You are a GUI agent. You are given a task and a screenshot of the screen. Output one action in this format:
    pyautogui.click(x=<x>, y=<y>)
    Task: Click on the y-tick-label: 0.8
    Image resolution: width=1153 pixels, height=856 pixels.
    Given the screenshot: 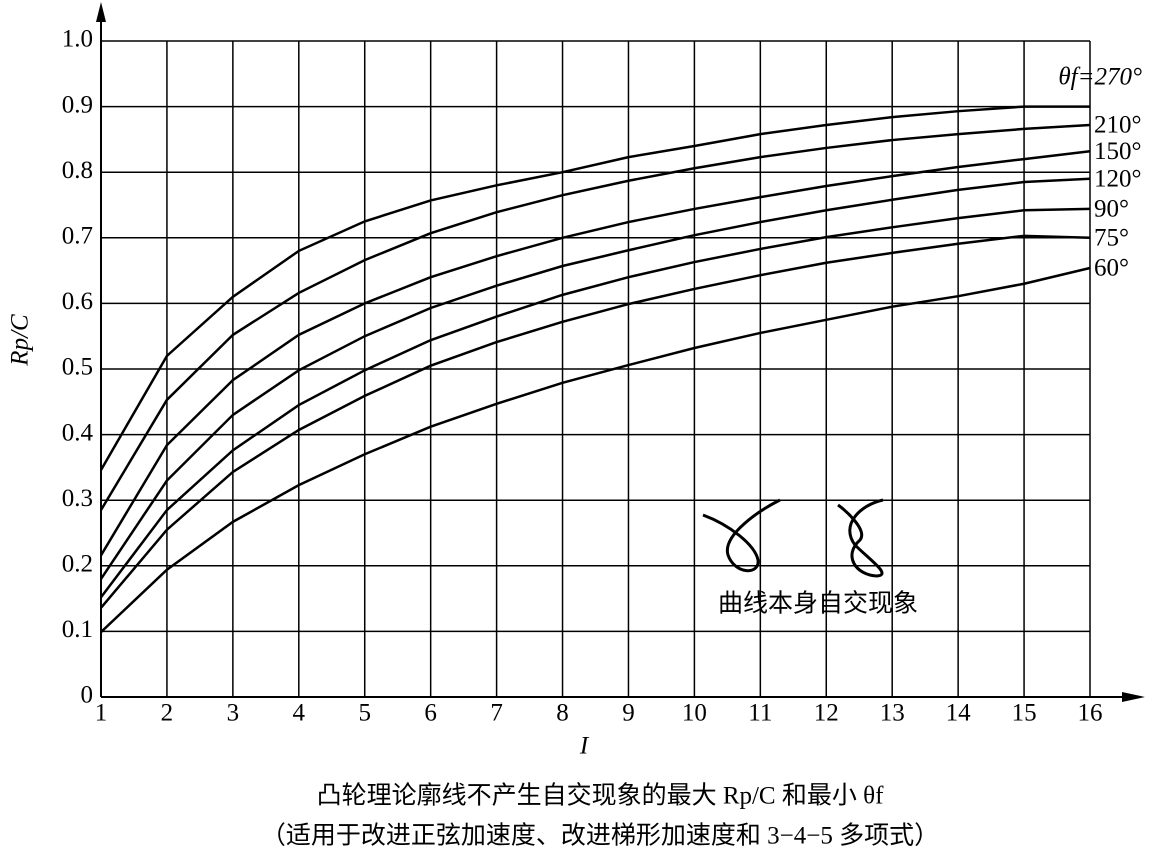 What is the action you would take?
    pyautogui.click(x=77, y=170)
    